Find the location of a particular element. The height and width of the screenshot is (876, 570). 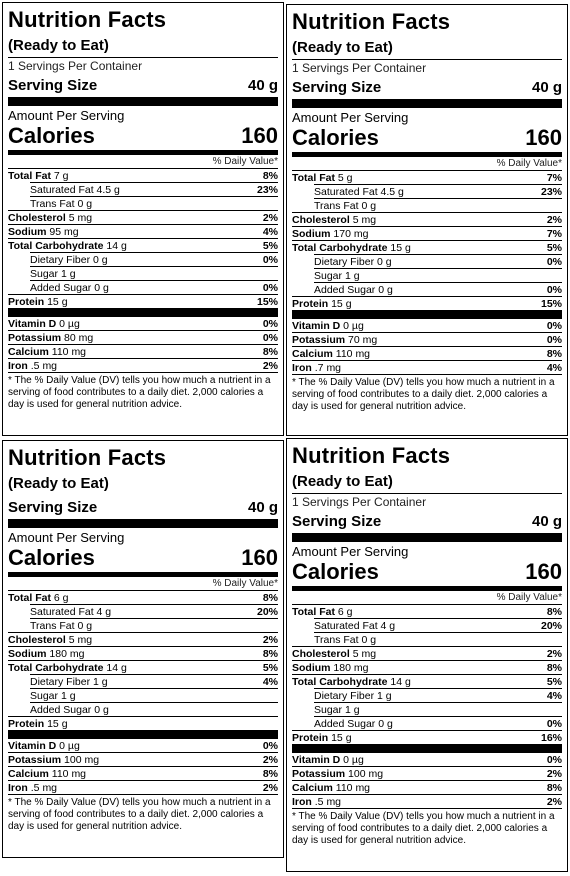

nutrient: Total Carbohydrate 14 g is located at coordinates (67, 246).